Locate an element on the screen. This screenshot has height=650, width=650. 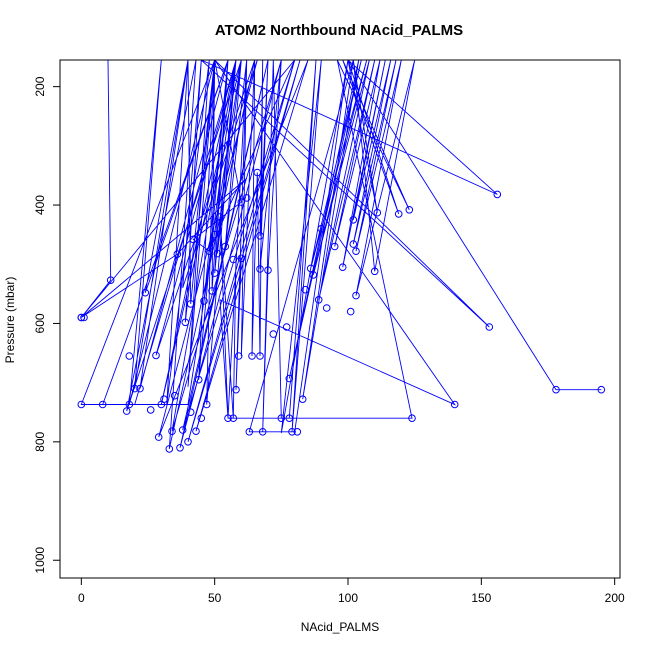
y-axis: 200 400 600 800 1000 is located at coordinates (47, 325).